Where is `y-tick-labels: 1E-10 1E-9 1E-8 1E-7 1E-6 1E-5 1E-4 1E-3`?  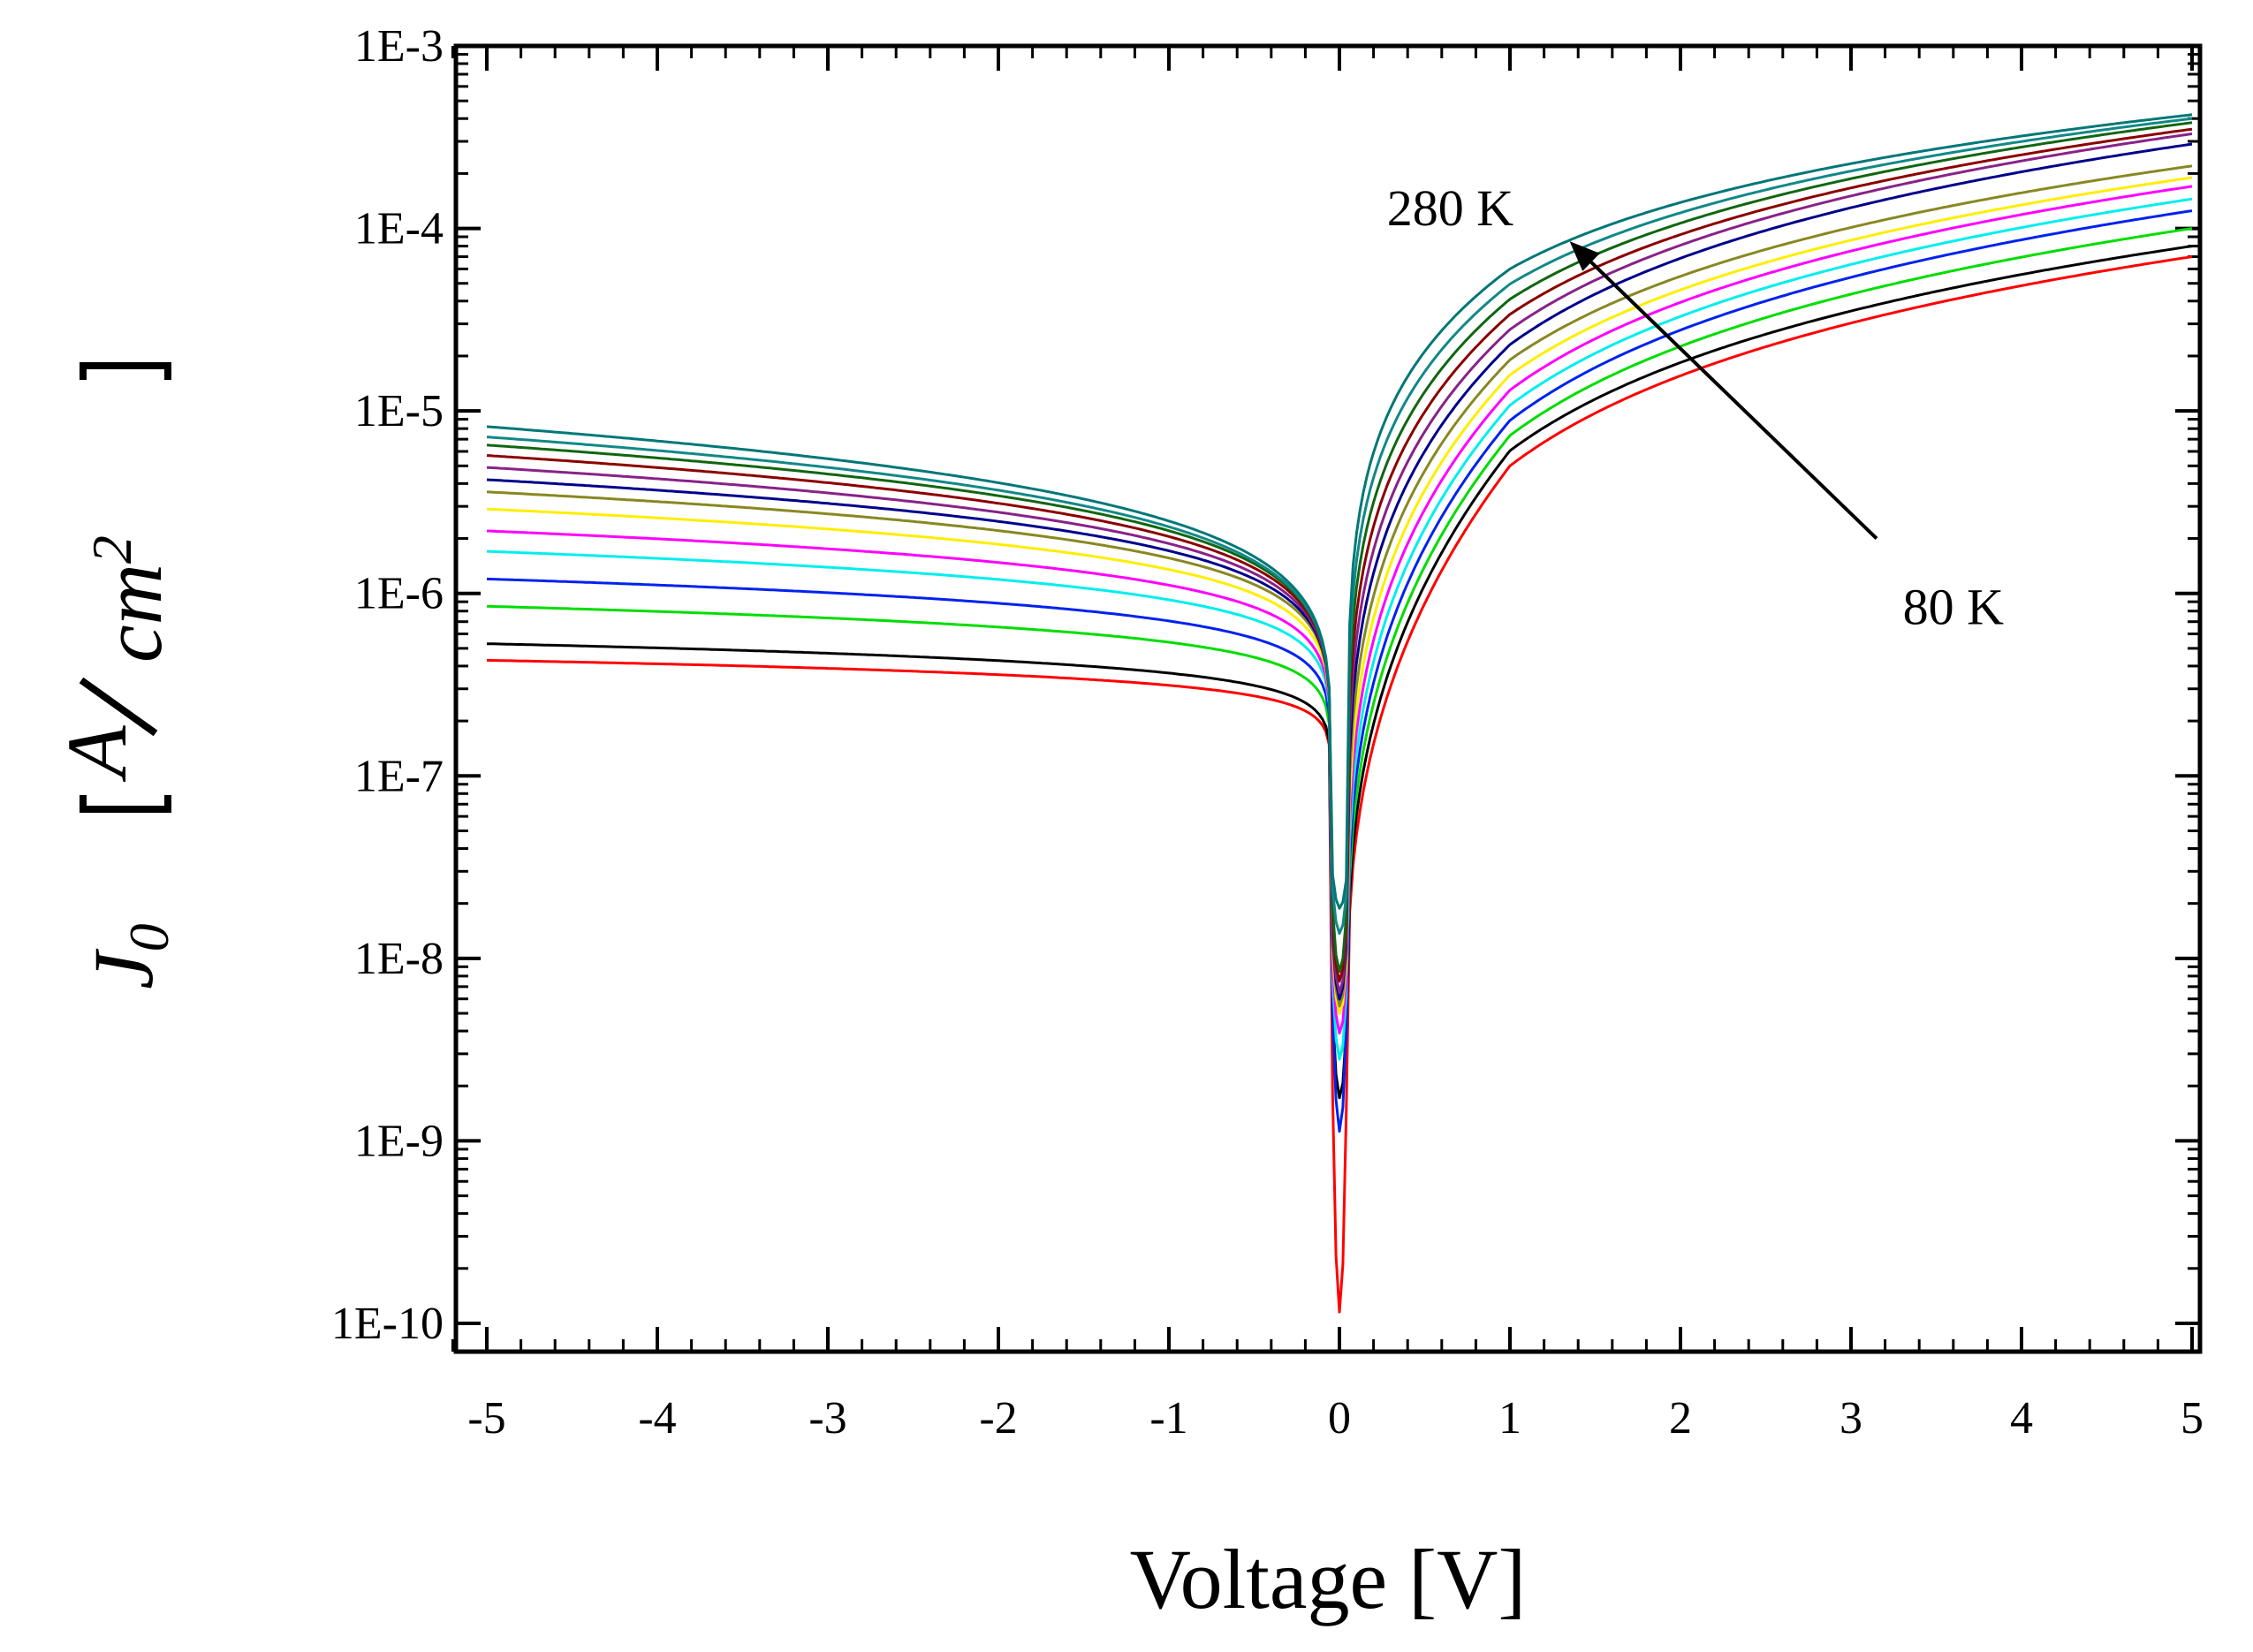 y-tick-labels: 1E-10 1E-9 1E-8 1E-7 1E-6 1E-5 1E-4 1E-3 is located at coordinates (387, 685).